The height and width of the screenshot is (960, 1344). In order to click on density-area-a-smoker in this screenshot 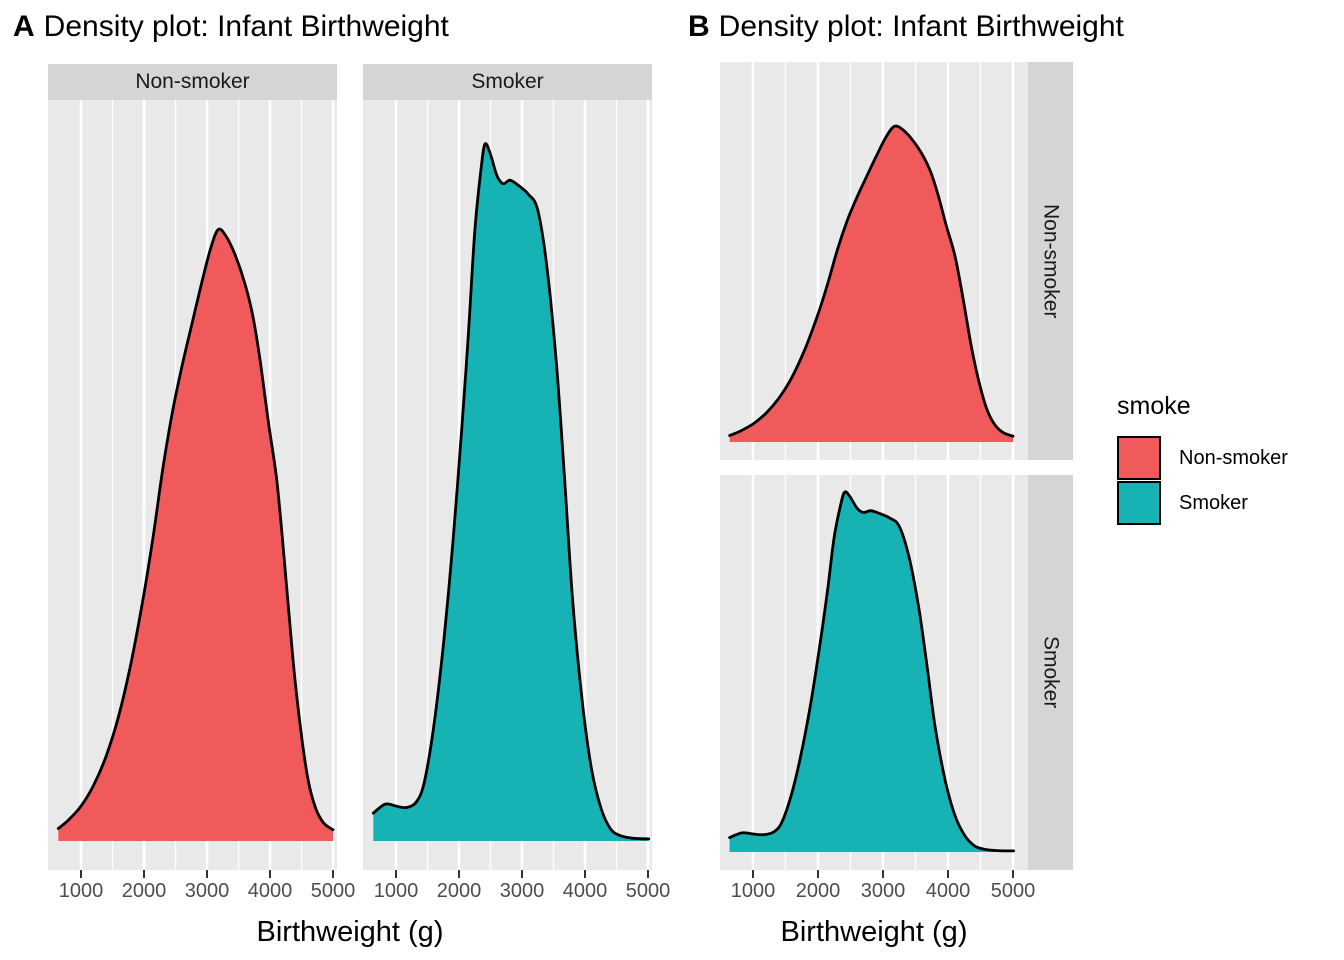, I will do `click(511, 492)`.